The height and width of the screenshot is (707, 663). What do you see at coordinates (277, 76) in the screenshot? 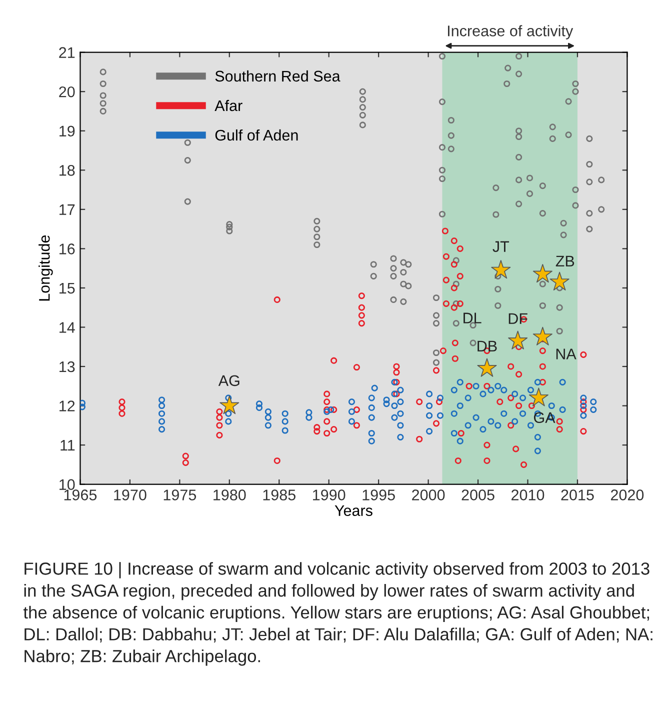
I see `legend-label: Southern Red Sea` at bounding box center [277, 76].